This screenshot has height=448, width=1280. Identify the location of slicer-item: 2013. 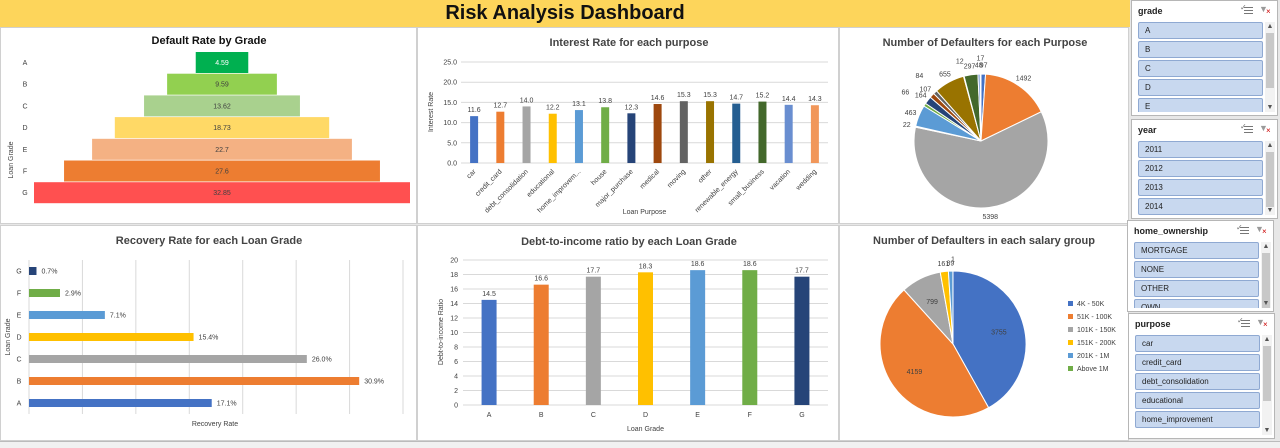
(1200, 187).